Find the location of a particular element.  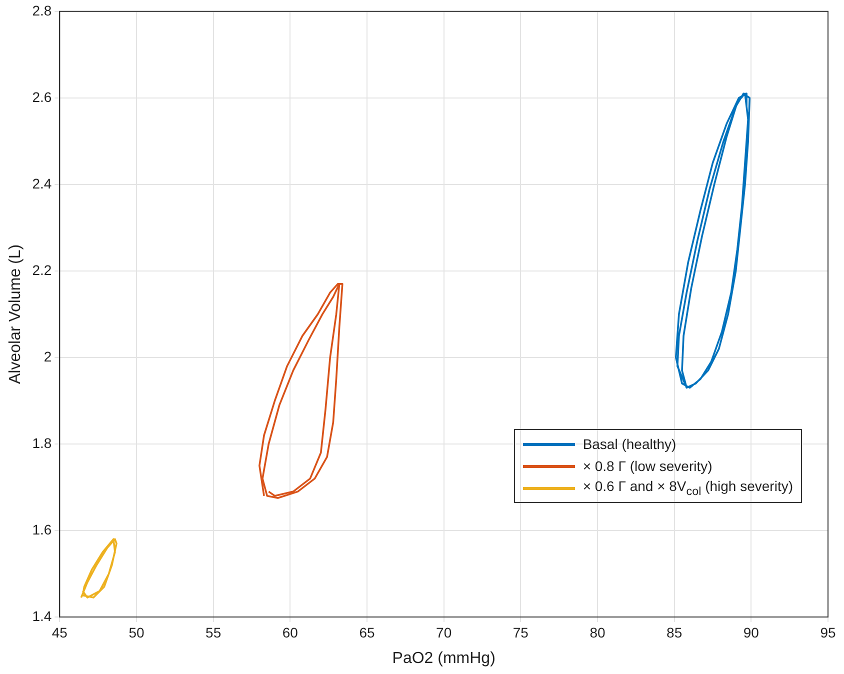

x-tick-label: 80 is located at coordinates (598, 632).